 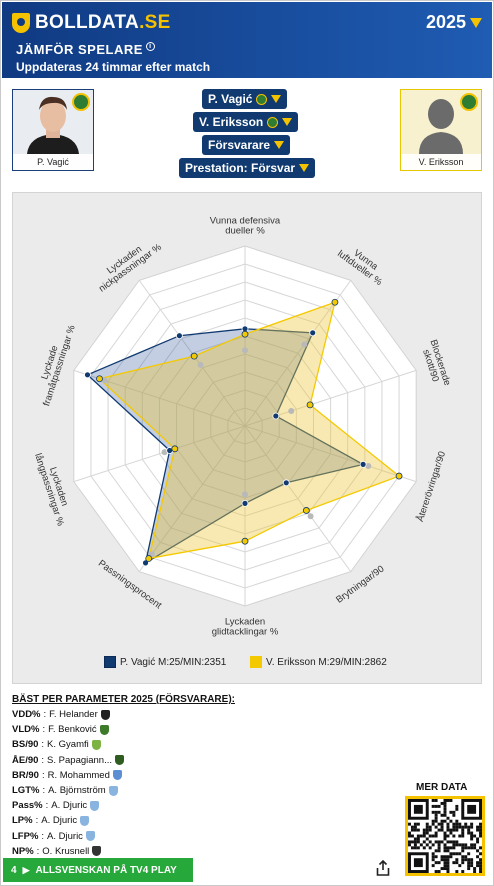 I want to click on best-row-key: BS/90, so click(x=25, y=745).